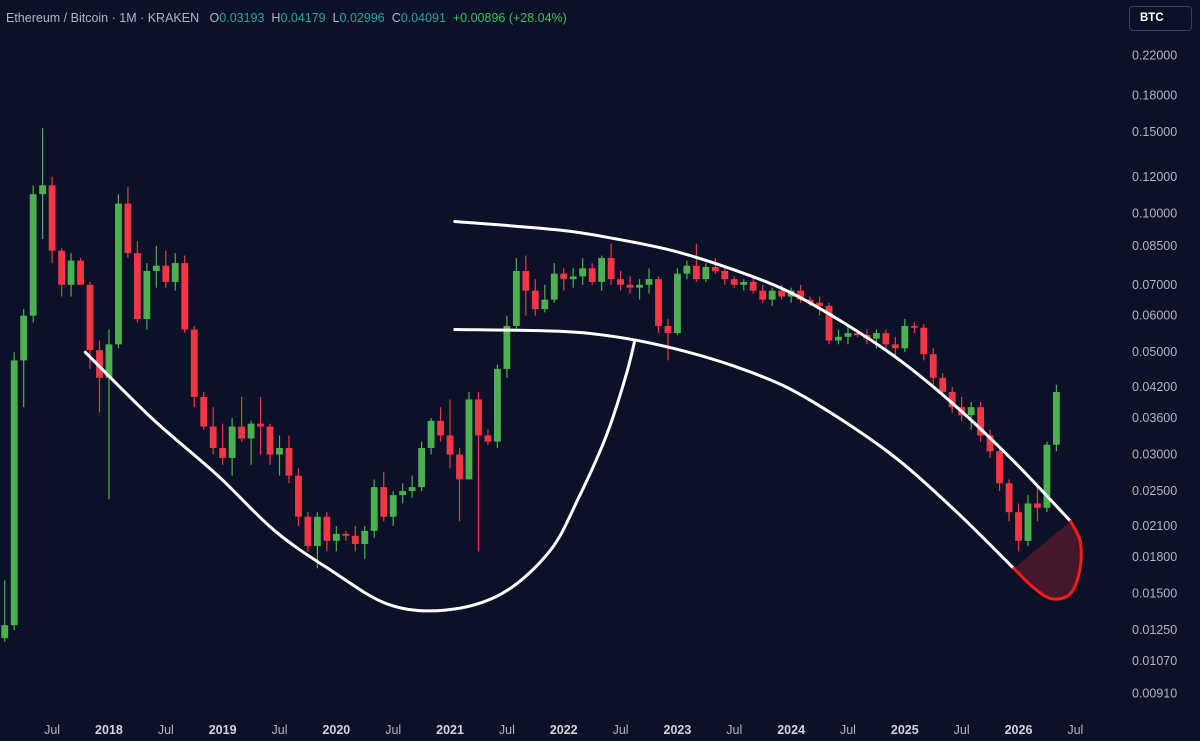 This screenshot has height=741, width=1200. What do you see at coordinates (1154, 285) in the screenshot?
I see `price-tick-label: 0.07000` at bounding box center [1154, 285].